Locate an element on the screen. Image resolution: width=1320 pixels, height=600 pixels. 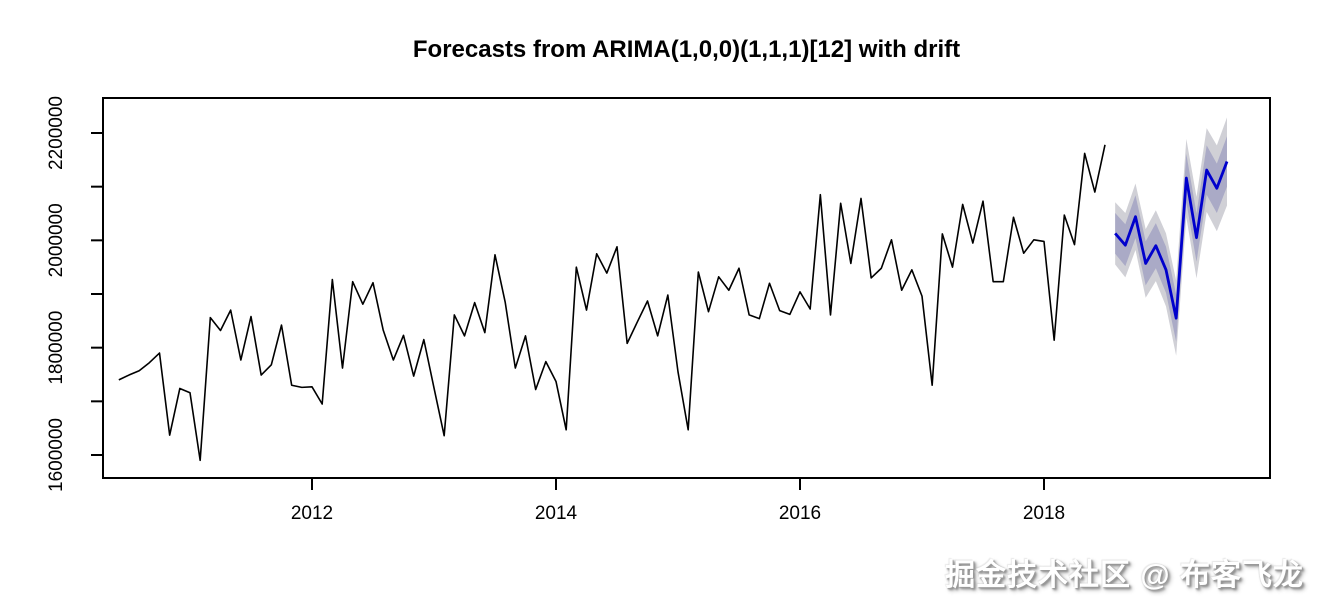
y-tick-label: 2000000 is located at coordinates (56, 240).